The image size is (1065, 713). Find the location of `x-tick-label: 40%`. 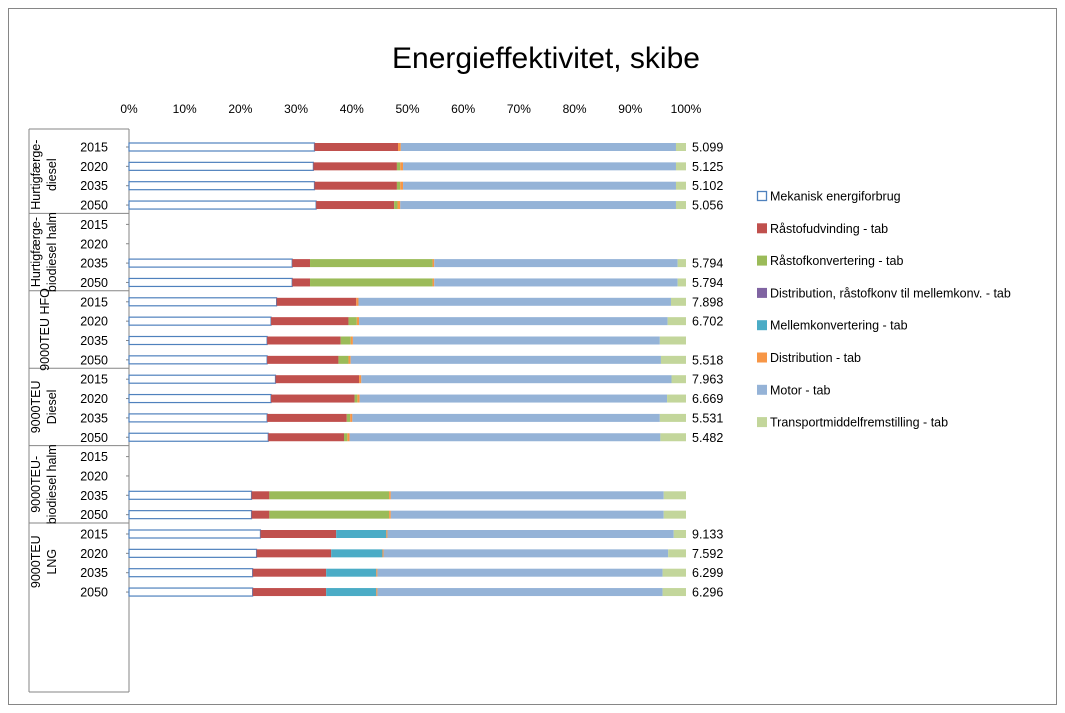

x-tick-label: 40% is located at coordinates (352, 109).